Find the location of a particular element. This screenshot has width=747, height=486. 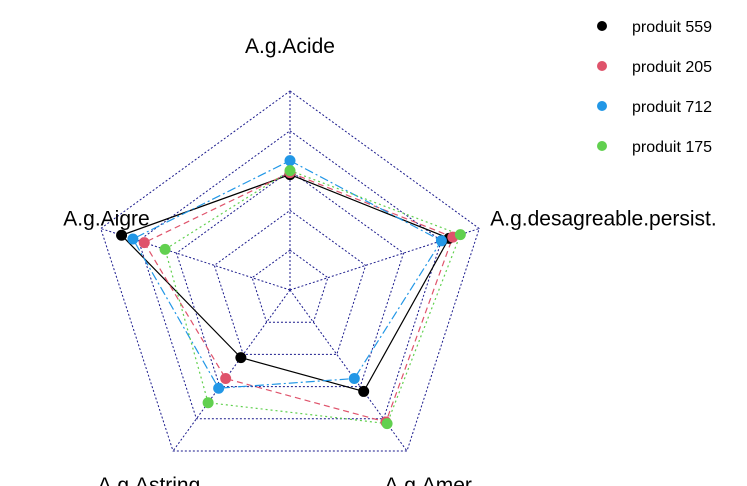

axis-label-4: A.g.Astring. is located at coordinates (152, 480).